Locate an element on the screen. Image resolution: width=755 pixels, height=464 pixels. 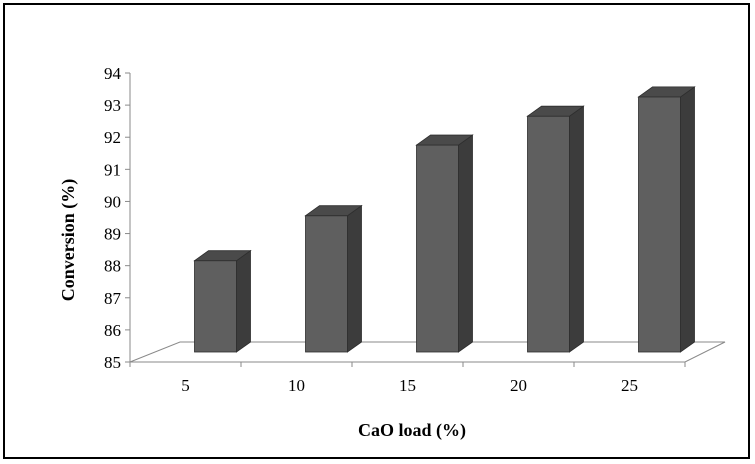
x-axis-title: CaO load (%) is located at coordinates (412, 430).